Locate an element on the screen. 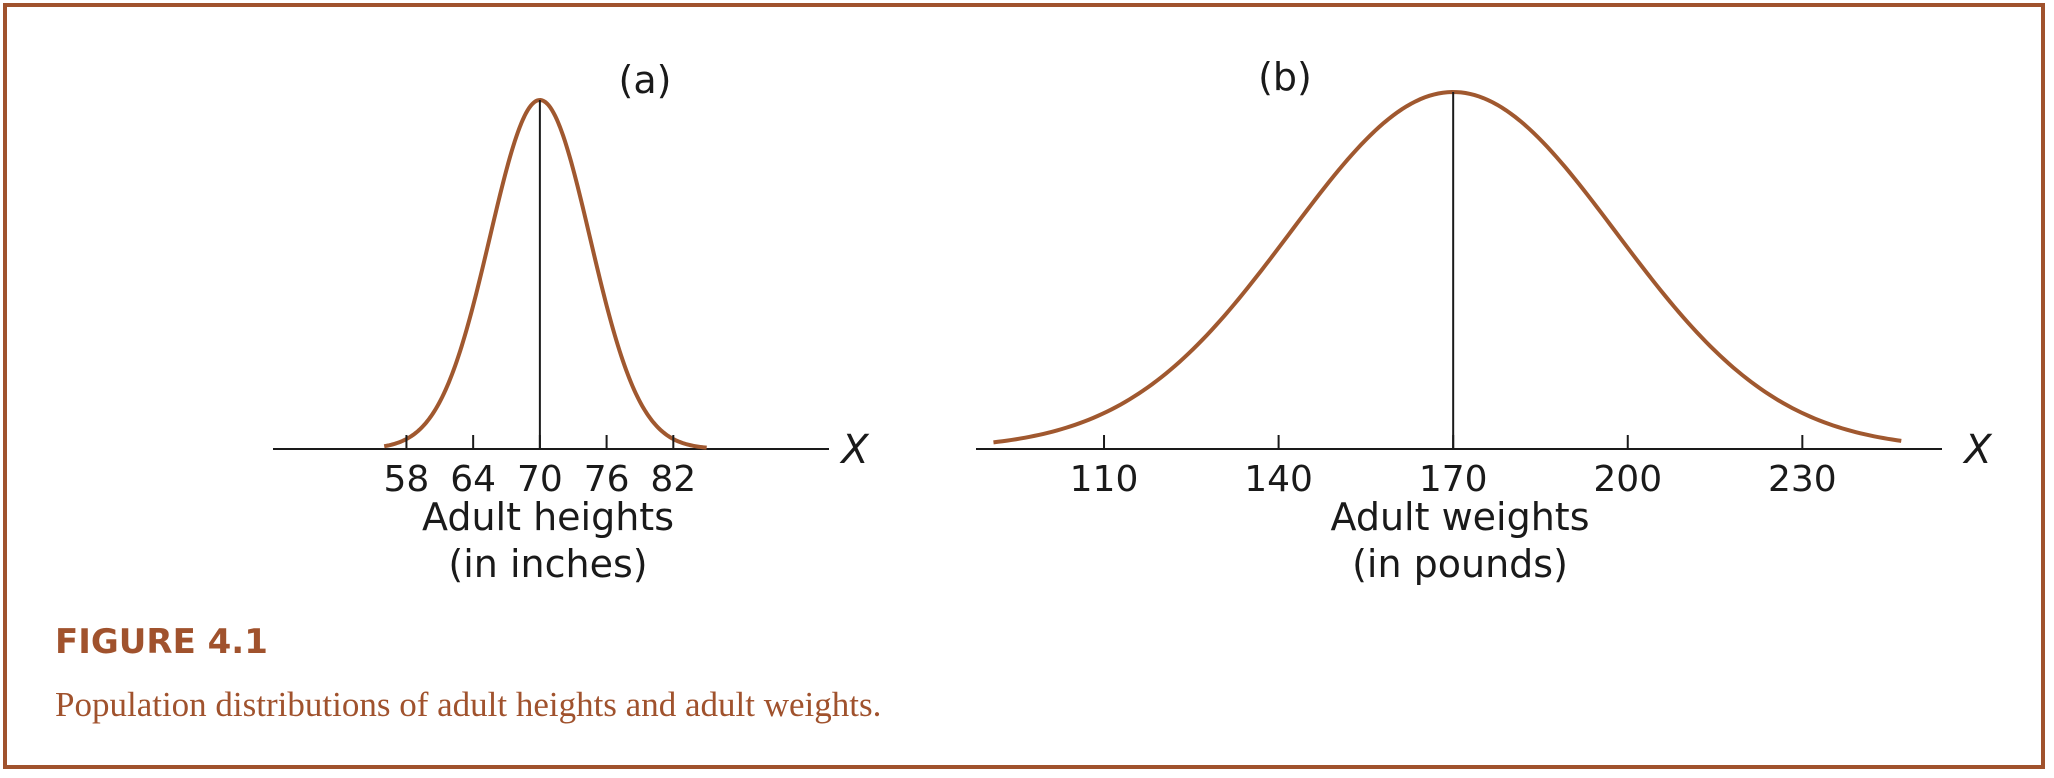 This screenshot has width=2054, height=778. panel-a-tick-label: 64 is located at coordinates (473, 479).